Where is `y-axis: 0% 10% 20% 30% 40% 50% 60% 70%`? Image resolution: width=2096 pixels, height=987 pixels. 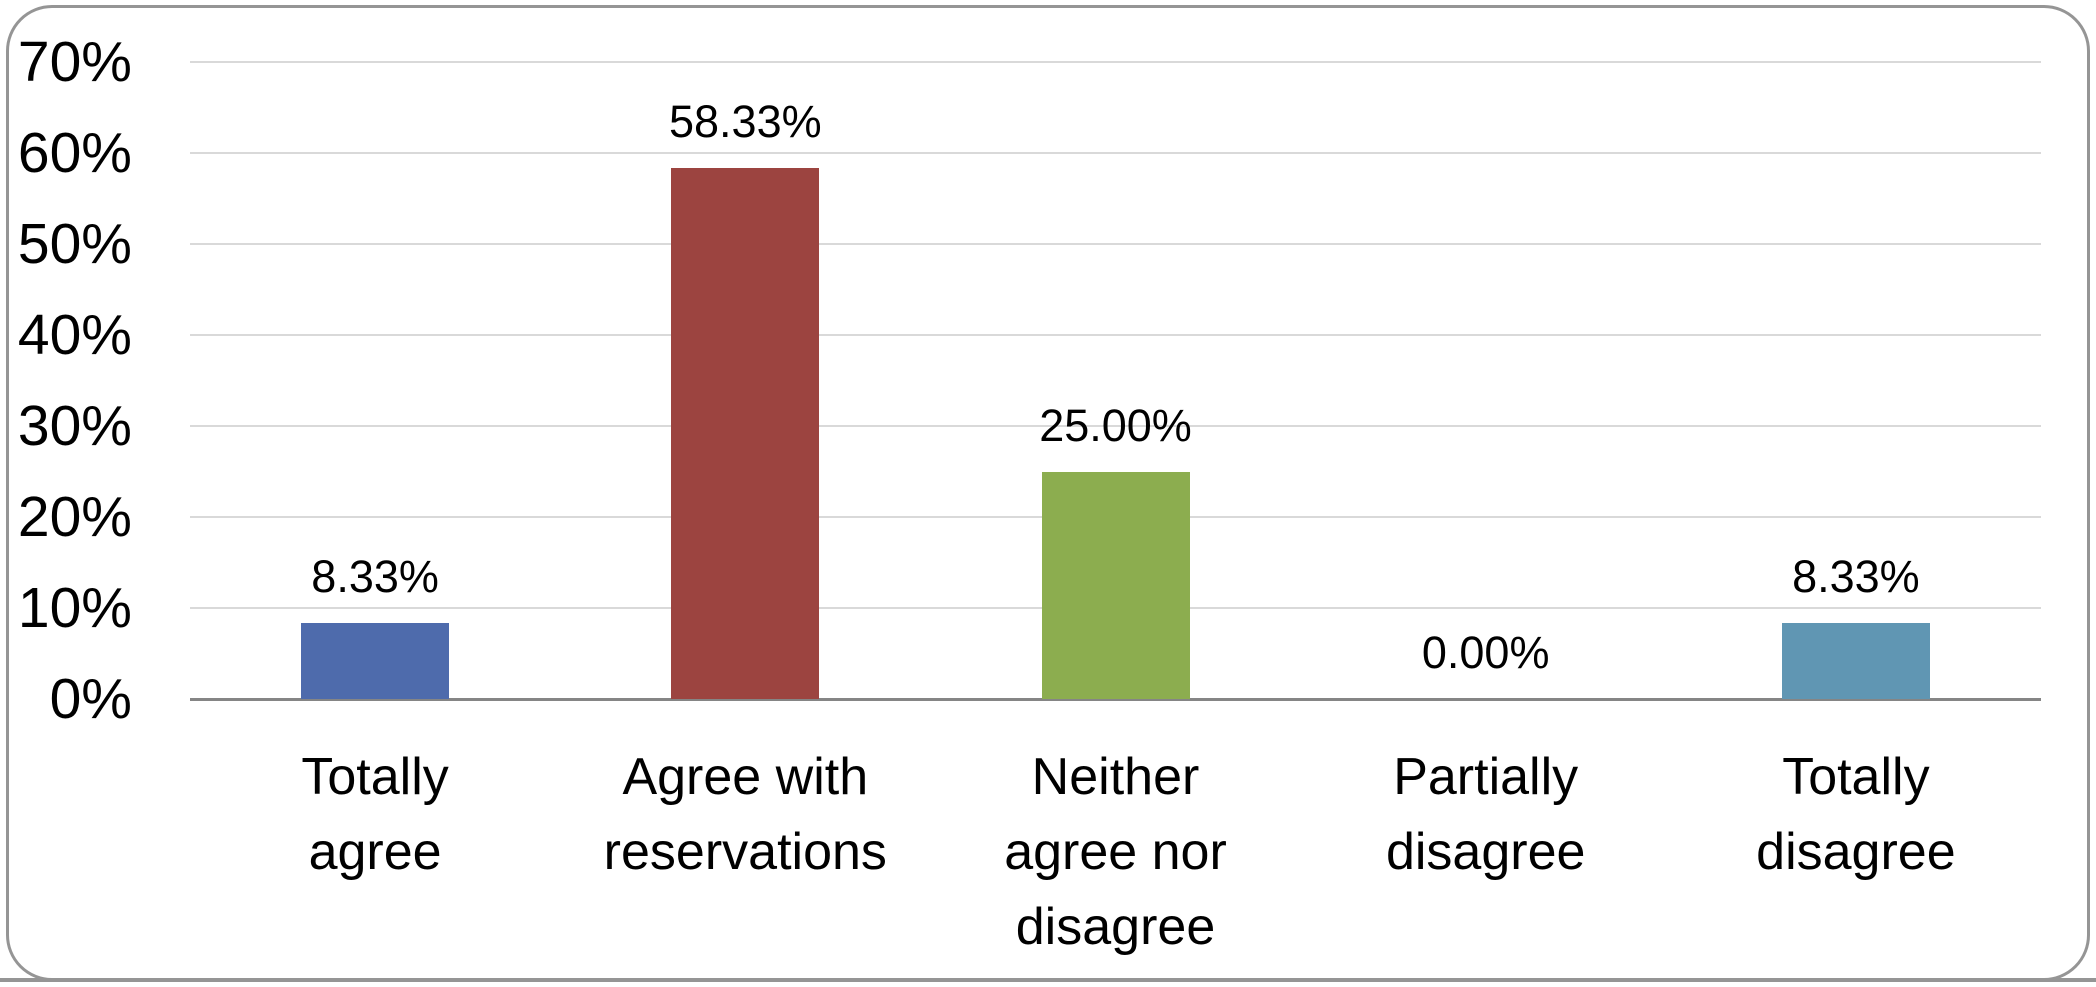
y-axis: 0% 10% 20% 30% 40% 50% 60% 70% is located at coordinates (95, 493).